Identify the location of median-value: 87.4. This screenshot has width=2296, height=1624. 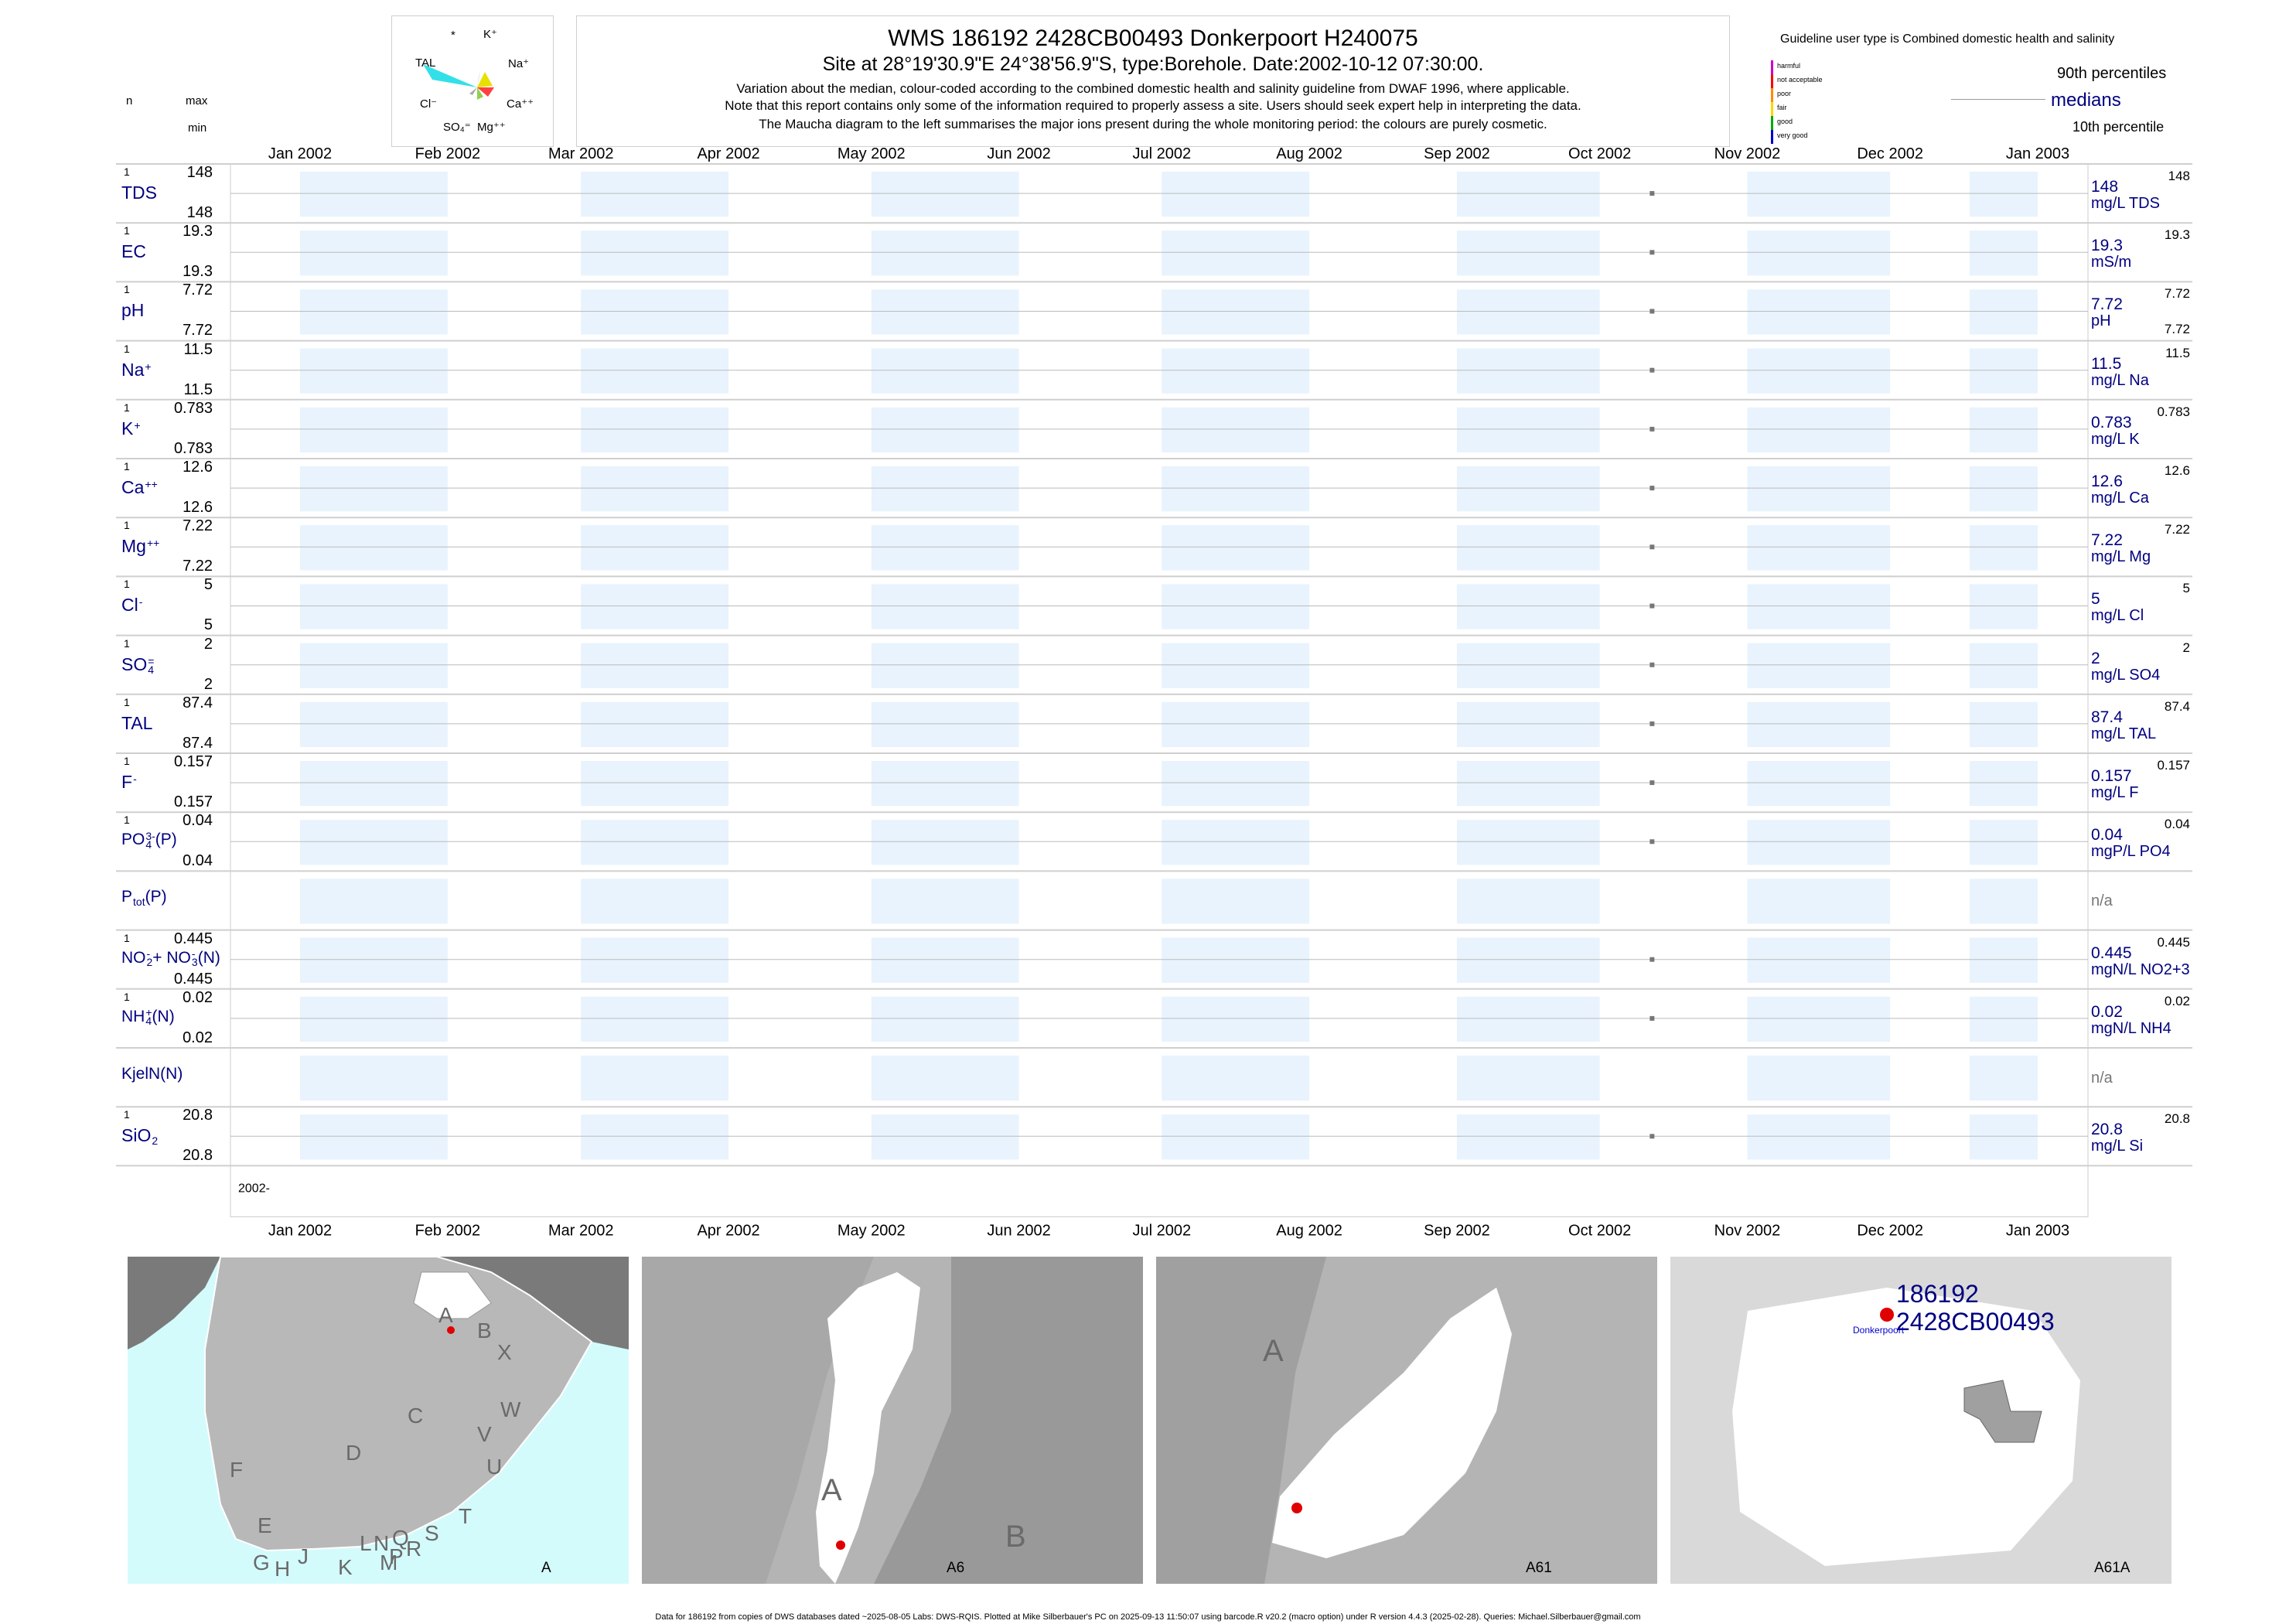
(2107, 717).